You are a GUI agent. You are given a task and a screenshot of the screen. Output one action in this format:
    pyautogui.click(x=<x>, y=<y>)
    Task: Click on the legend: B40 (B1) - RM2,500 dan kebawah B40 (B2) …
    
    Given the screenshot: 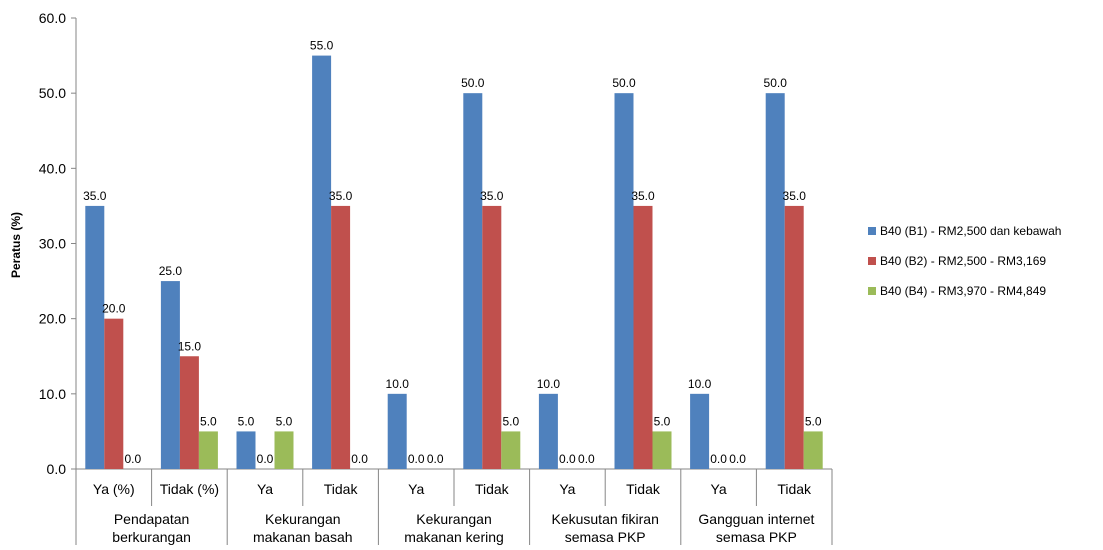 What is the action you would take?
    pyautogui.click(x=964, y=261)
    